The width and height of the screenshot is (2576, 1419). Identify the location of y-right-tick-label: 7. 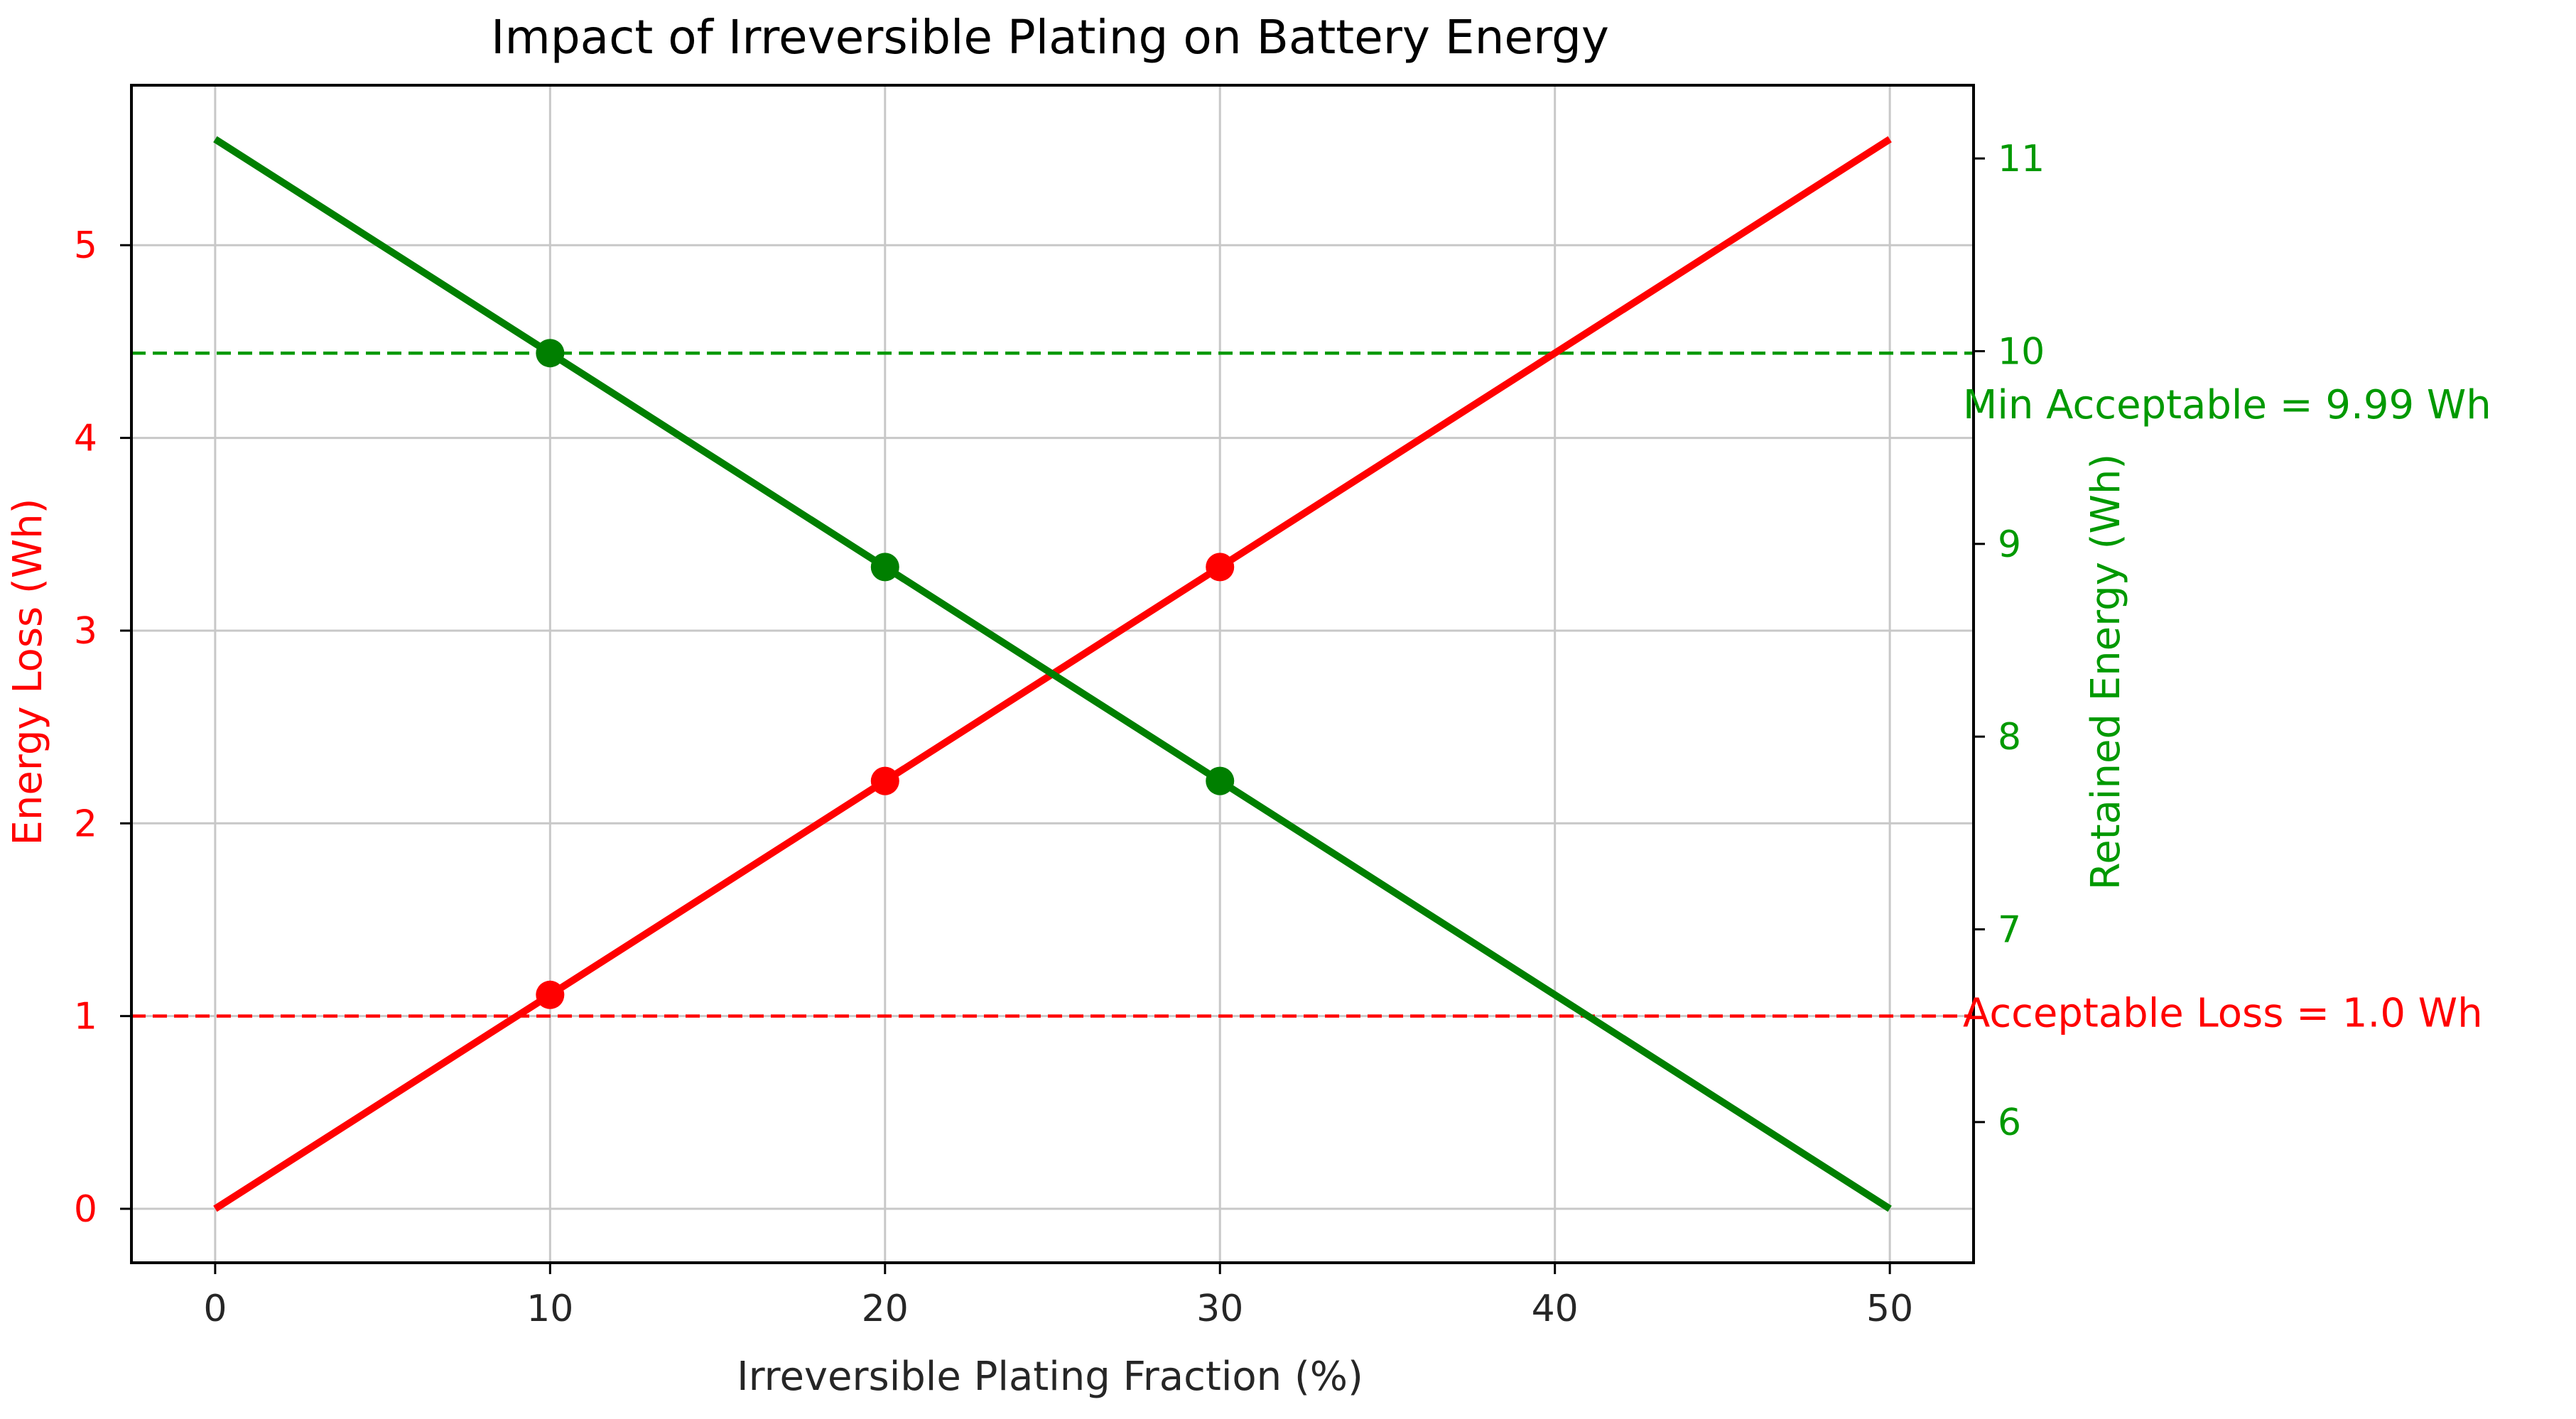
(2009, 930).